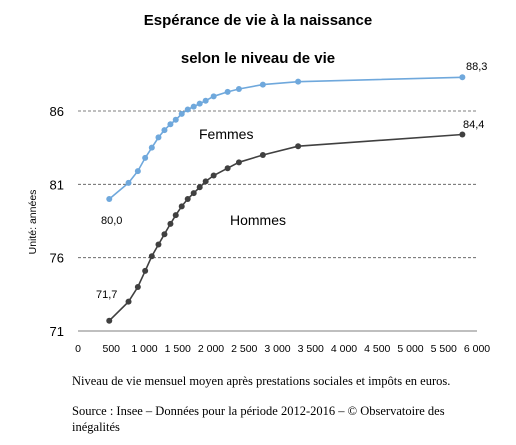  Describe the element at coordinates (111, 349) in the screenshot. I see `x-tick-label: 500` at that location.